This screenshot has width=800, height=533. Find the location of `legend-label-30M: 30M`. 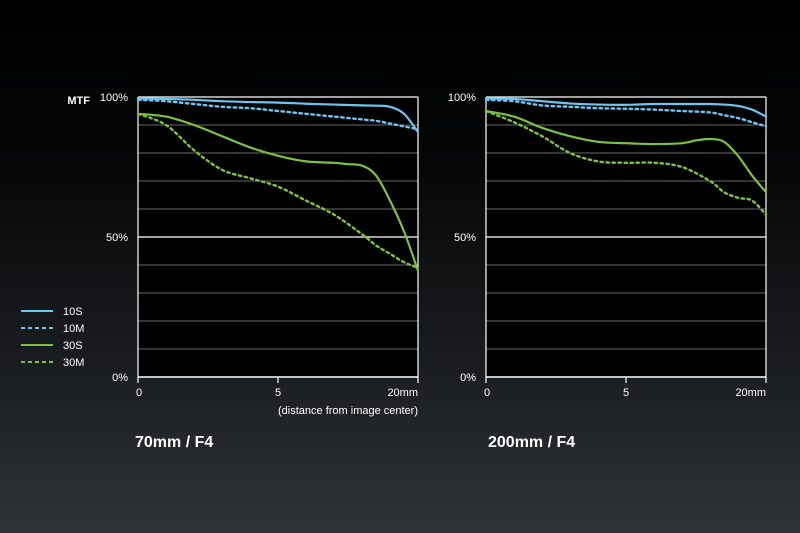

legend-label-30M: 30M is located at coordinates (73, 363).